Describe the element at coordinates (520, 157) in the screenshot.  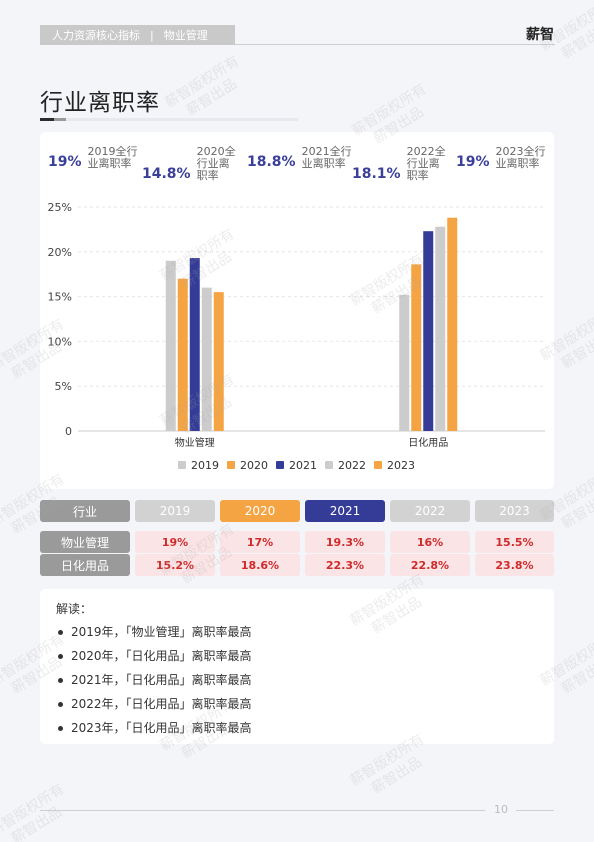
I see `kpi-label: 2023全行业离职率` at that location.